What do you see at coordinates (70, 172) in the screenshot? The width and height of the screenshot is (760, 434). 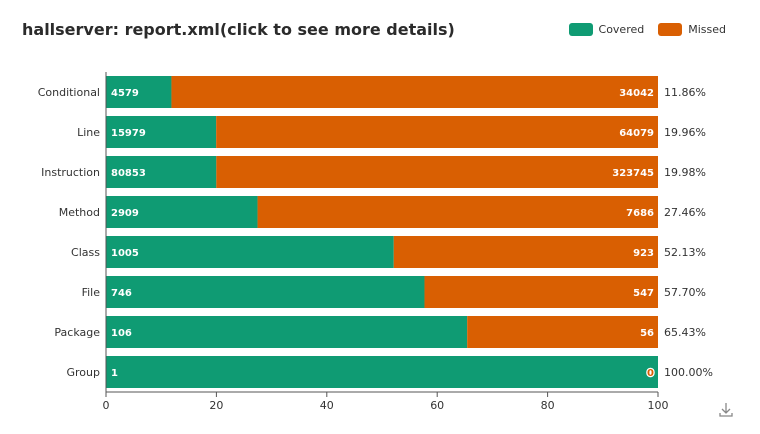 I see `category-label: Instruction` at bounding box center [70, 172].